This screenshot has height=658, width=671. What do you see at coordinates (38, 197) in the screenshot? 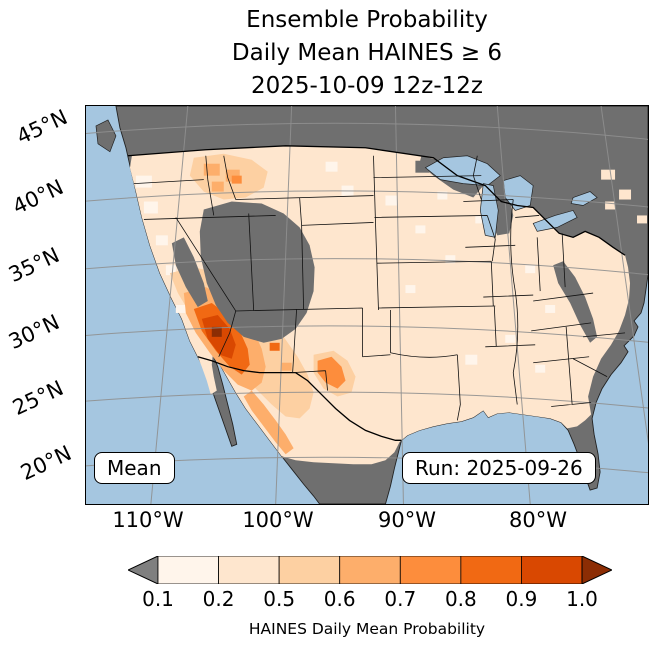
I see `lat-tick-label-40n: 40°N` at bounding box center [38, 197].